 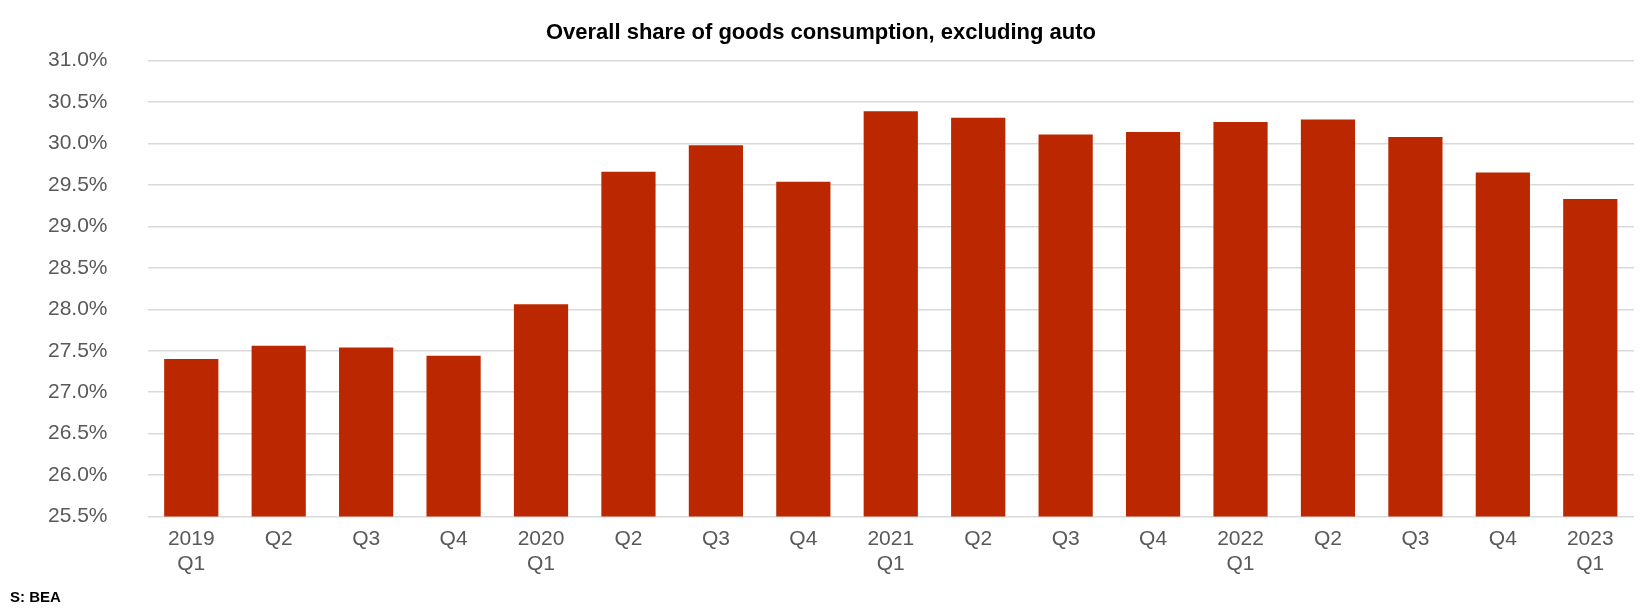 What do you see at coordinates (78, 142) in the screenshot?
I see `y-tick-label: 30.0%` at bounding box center [78, 142].